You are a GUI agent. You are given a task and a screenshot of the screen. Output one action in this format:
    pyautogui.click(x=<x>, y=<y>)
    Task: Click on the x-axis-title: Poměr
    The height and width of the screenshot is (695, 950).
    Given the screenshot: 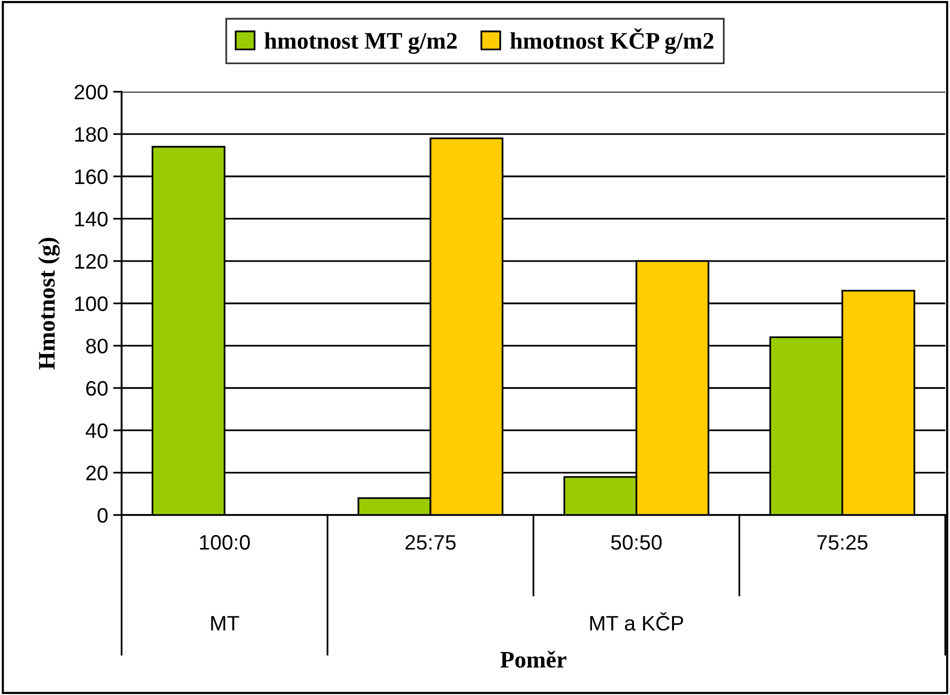 What is the action you would take?
    pyautogui.click(x=533, y=659)
    